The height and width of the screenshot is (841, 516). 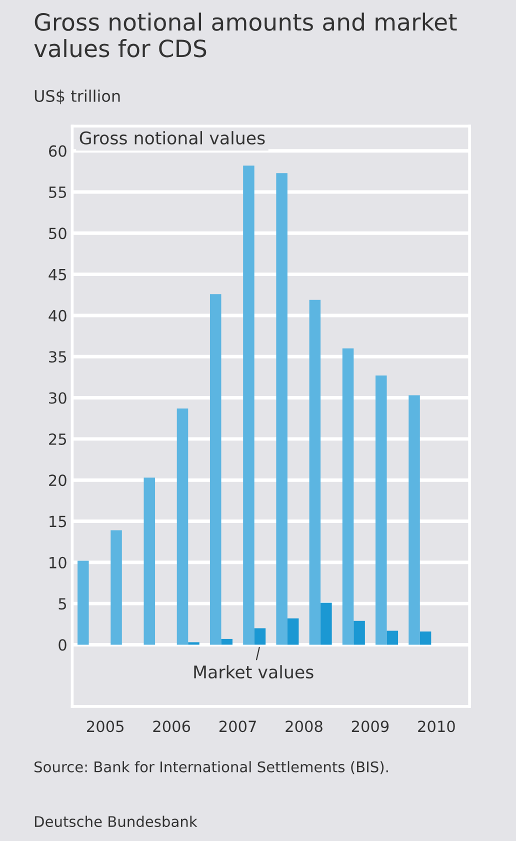 I want to click on y-tick-label: 25, so click(x=57, y=439).